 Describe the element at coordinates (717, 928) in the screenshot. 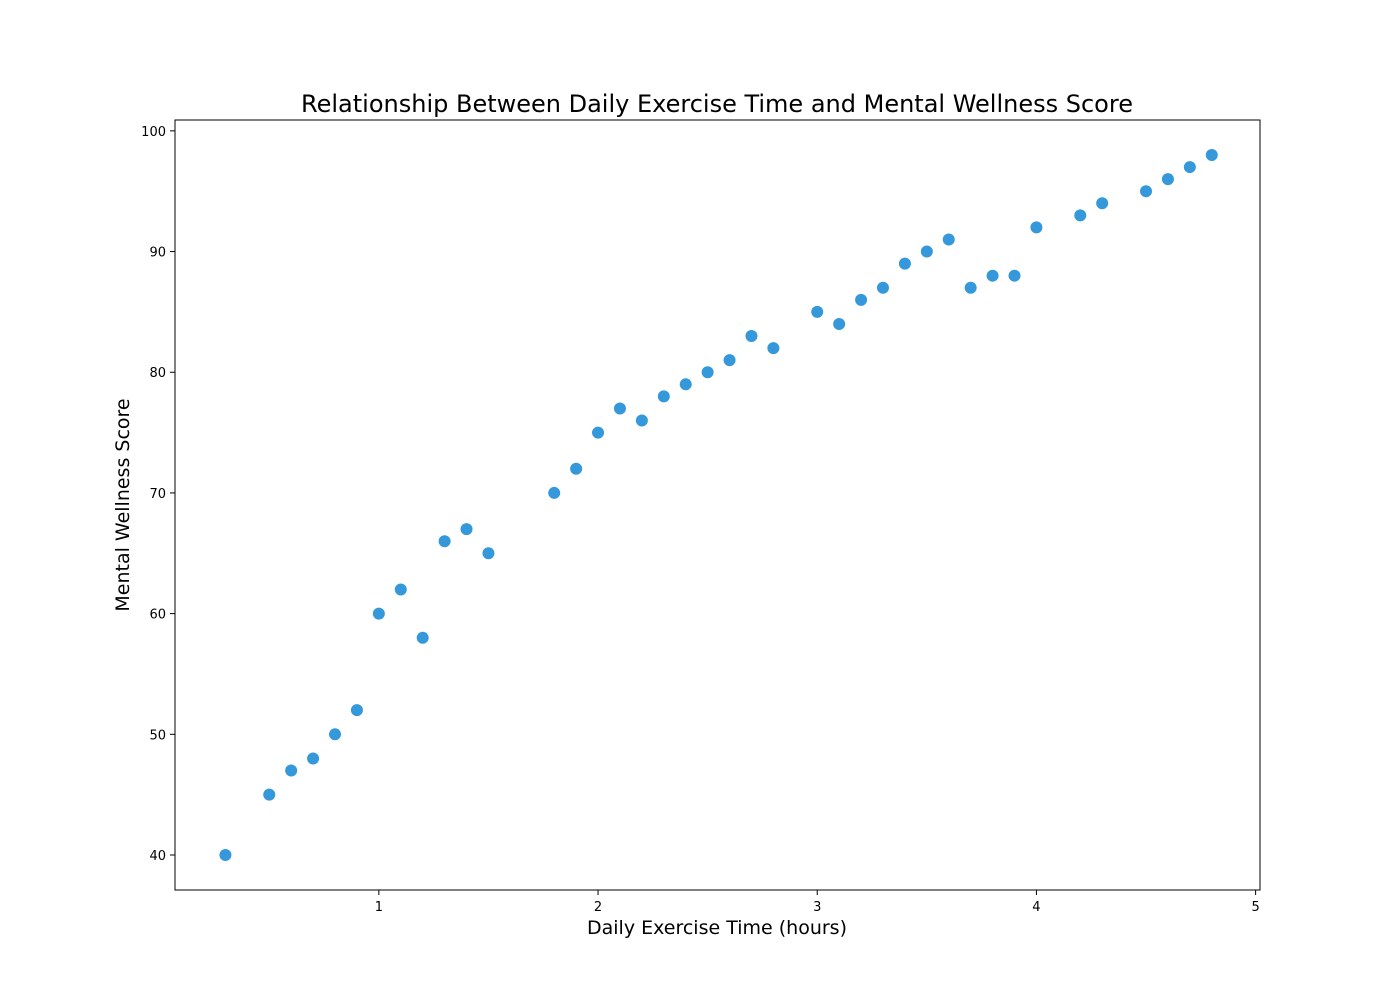

I see `x-axis-title: Daily Exercise Time (hours)` at that location.